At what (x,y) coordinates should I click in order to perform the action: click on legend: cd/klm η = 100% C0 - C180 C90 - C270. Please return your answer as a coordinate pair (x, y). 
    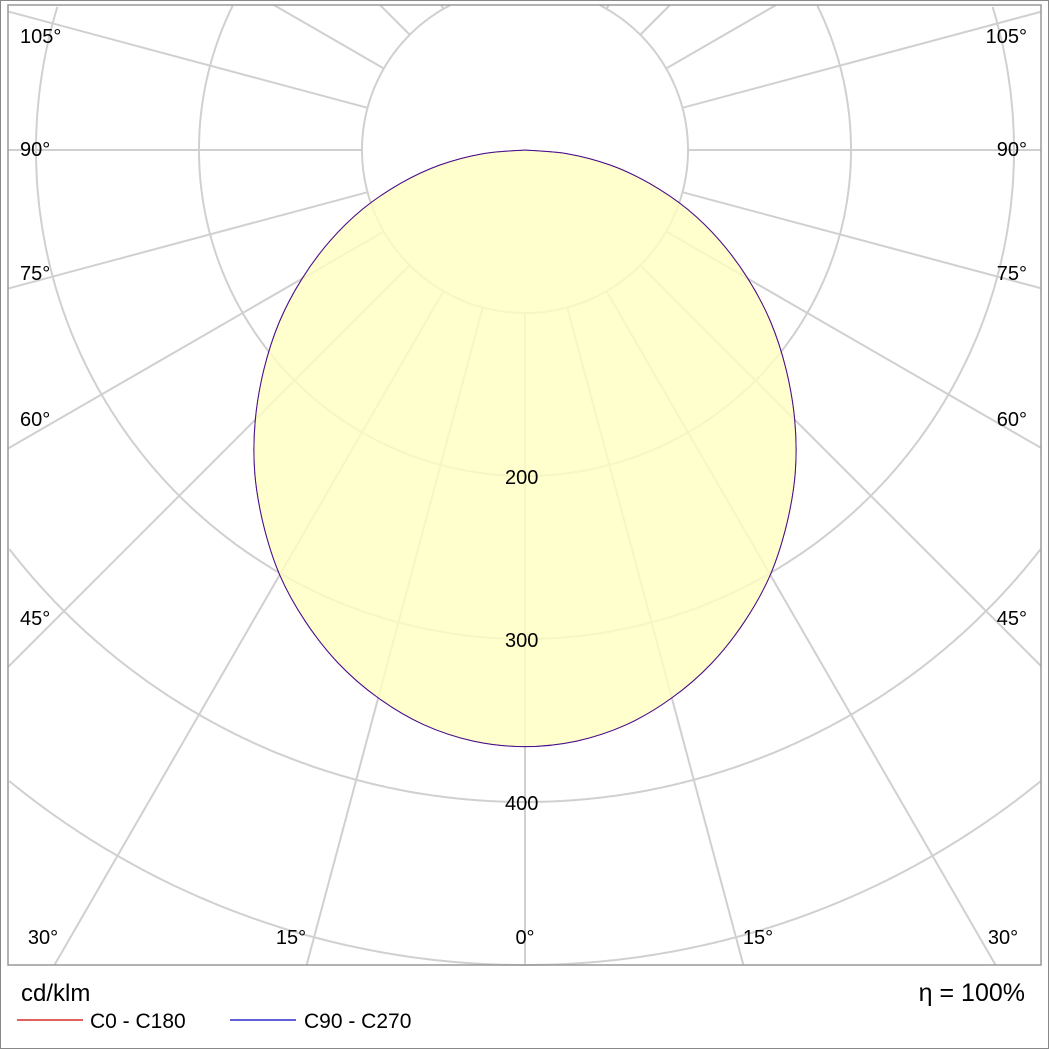
    Looking at the image, I should click on (521, 1006).